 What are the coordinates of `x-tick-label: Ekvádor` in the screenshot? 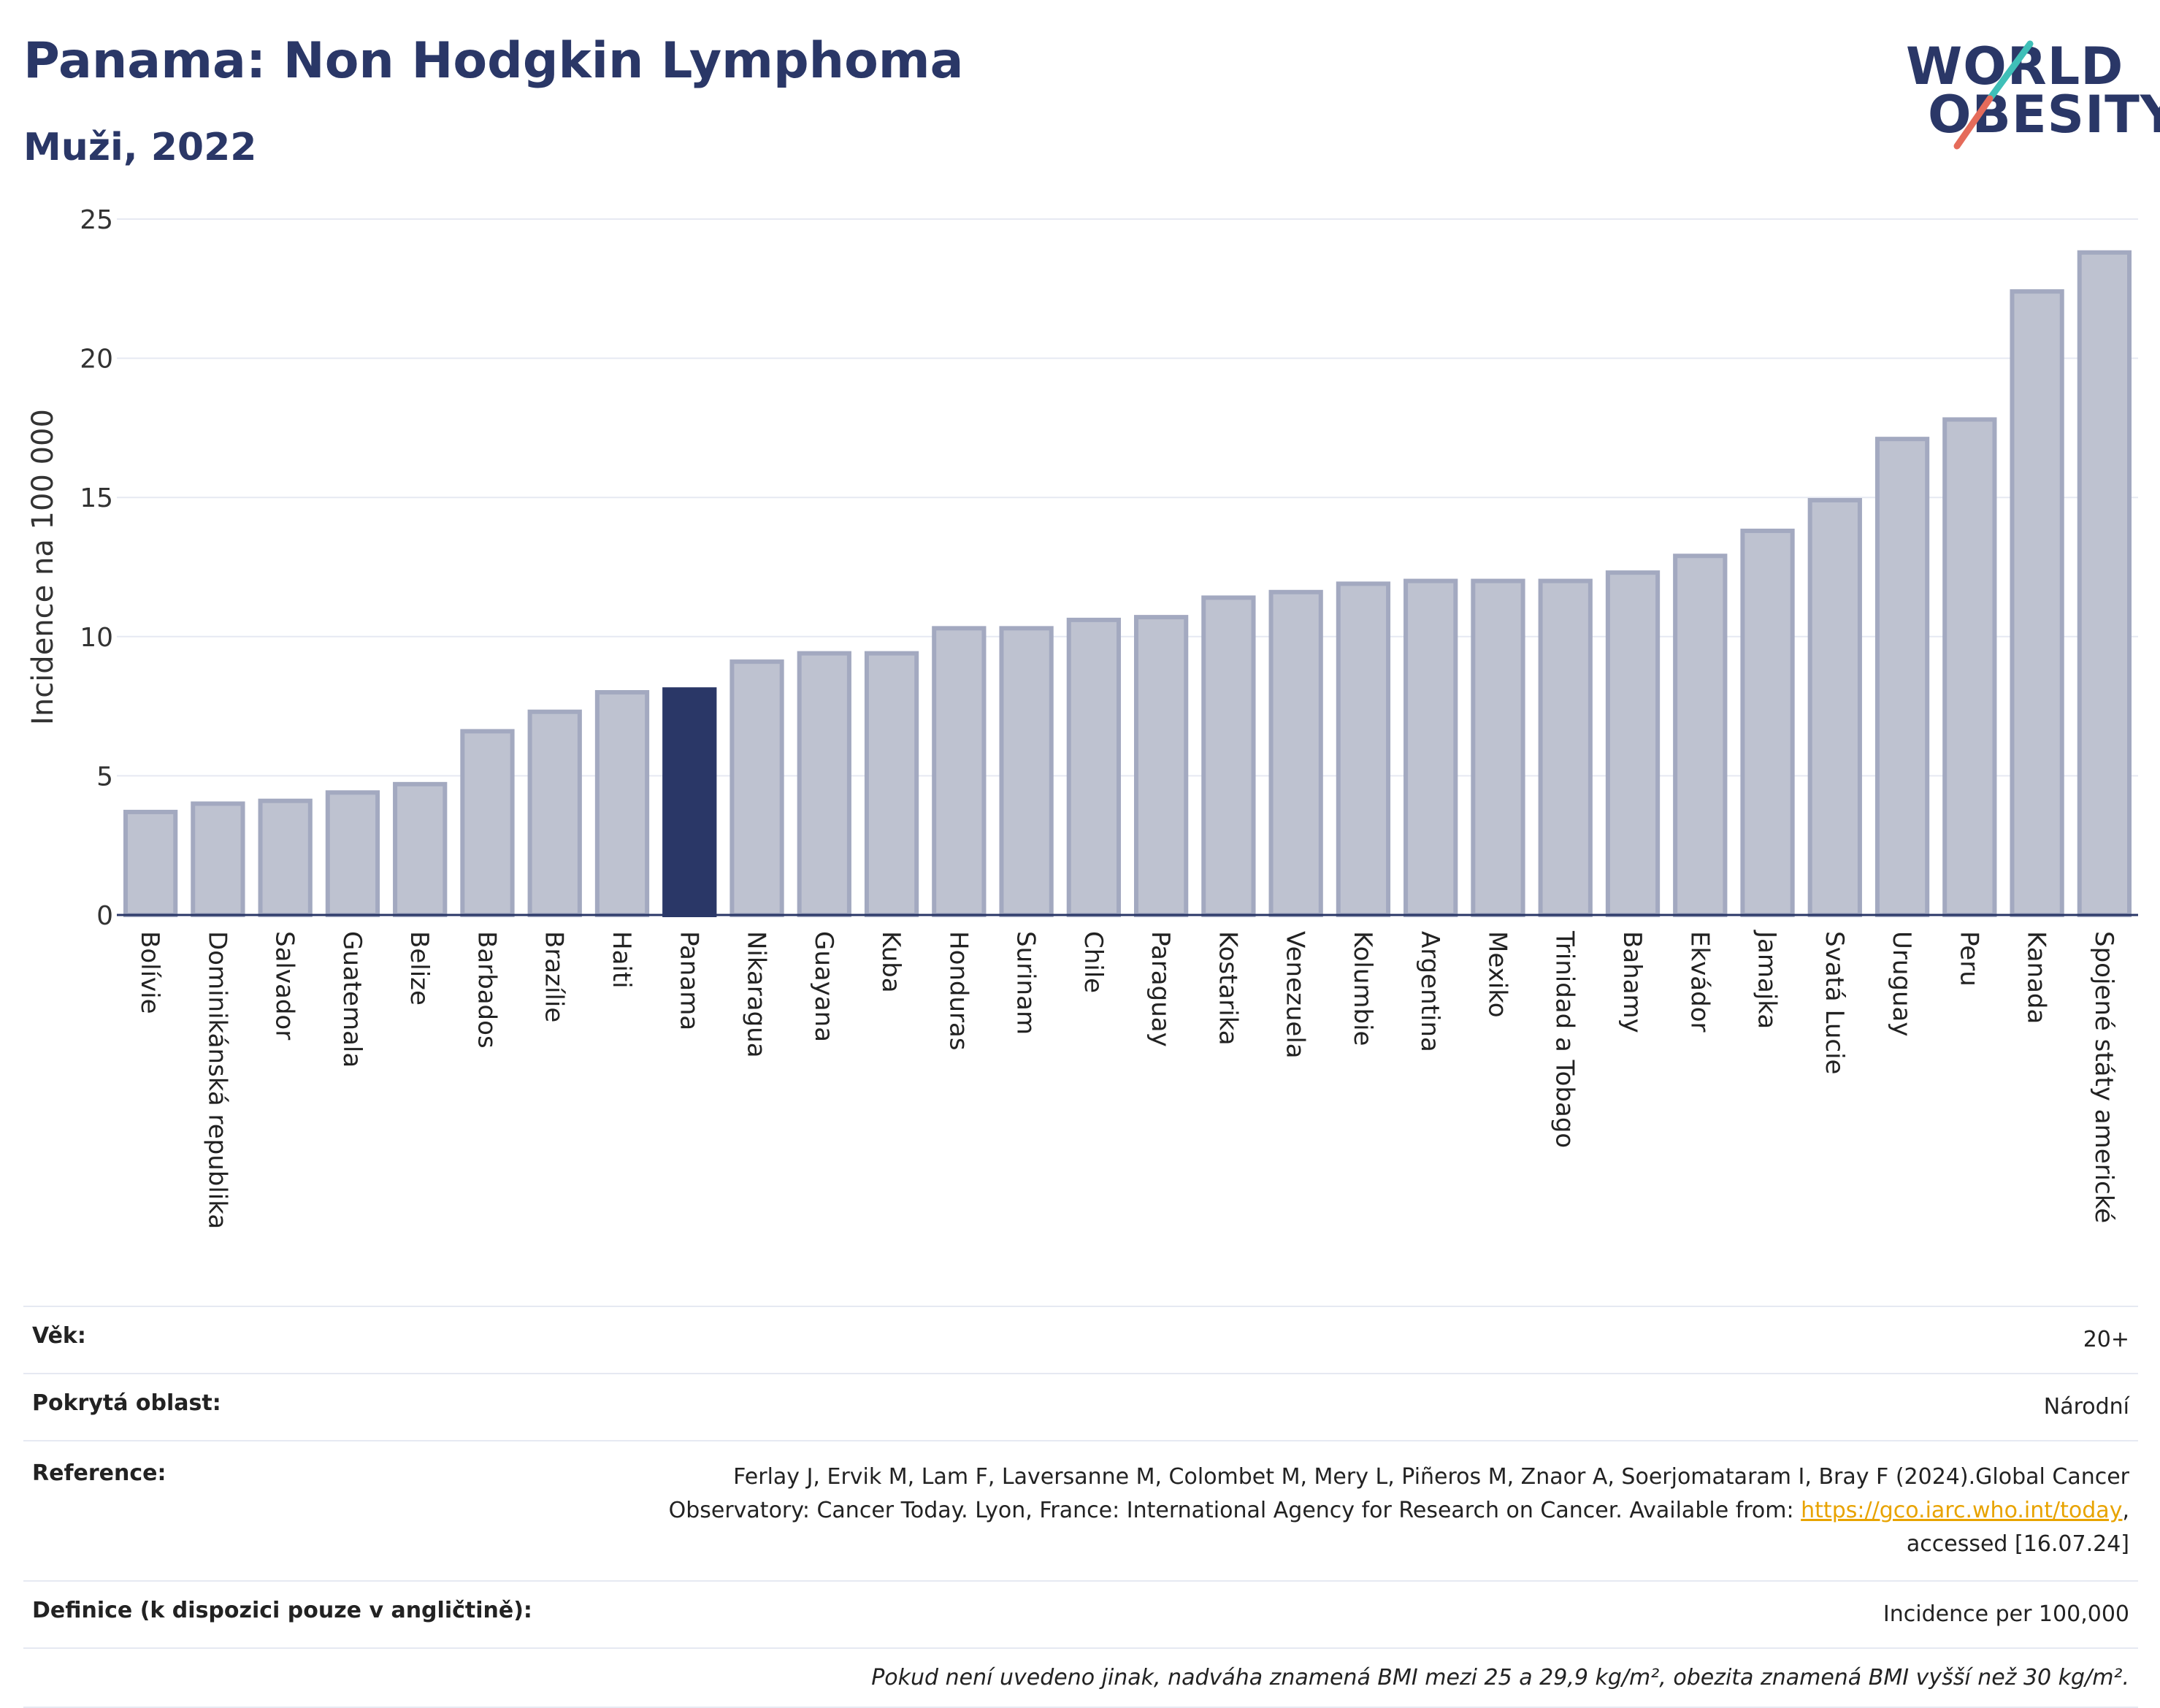 It's located at (1699, 982).